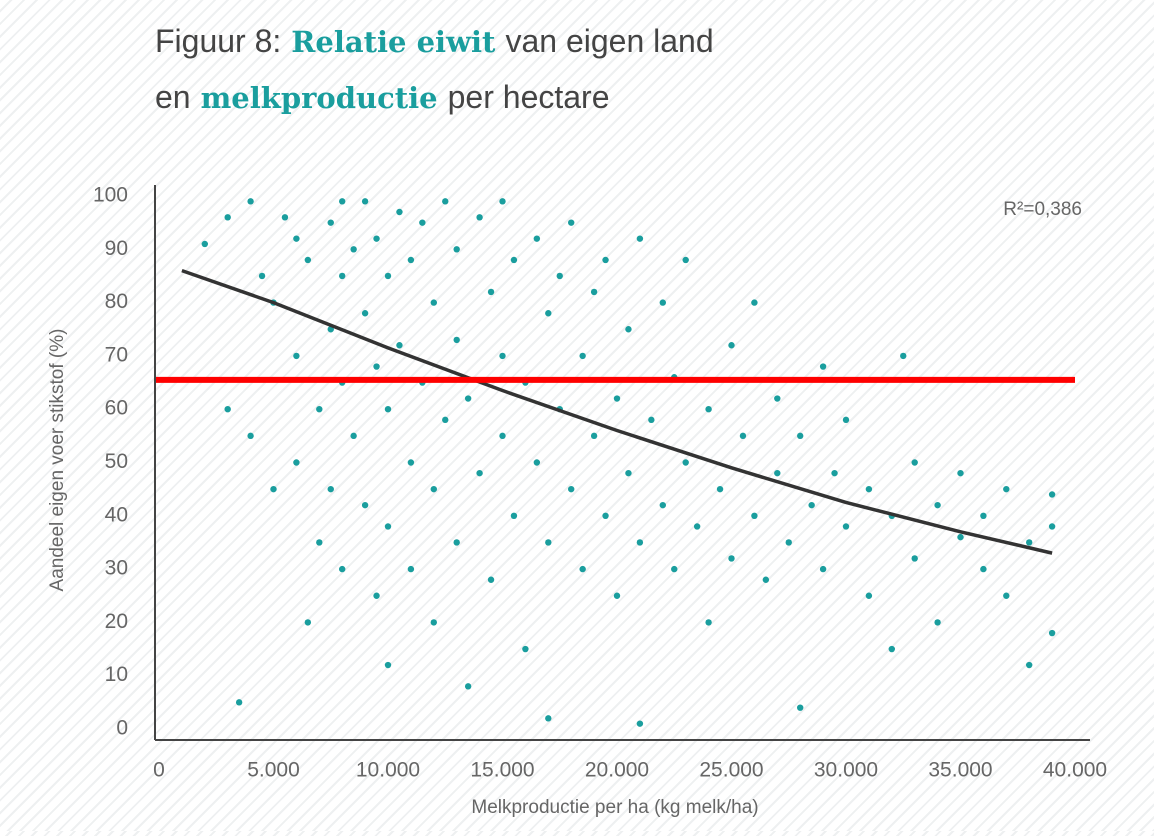 Image resolution: width=1154 pixels, height=836 pixels. What do you see at coordinates (393, 42) in the screenshot?
I see `title-emphasis: Relatie eiwit` at bounding box center [393, 42].